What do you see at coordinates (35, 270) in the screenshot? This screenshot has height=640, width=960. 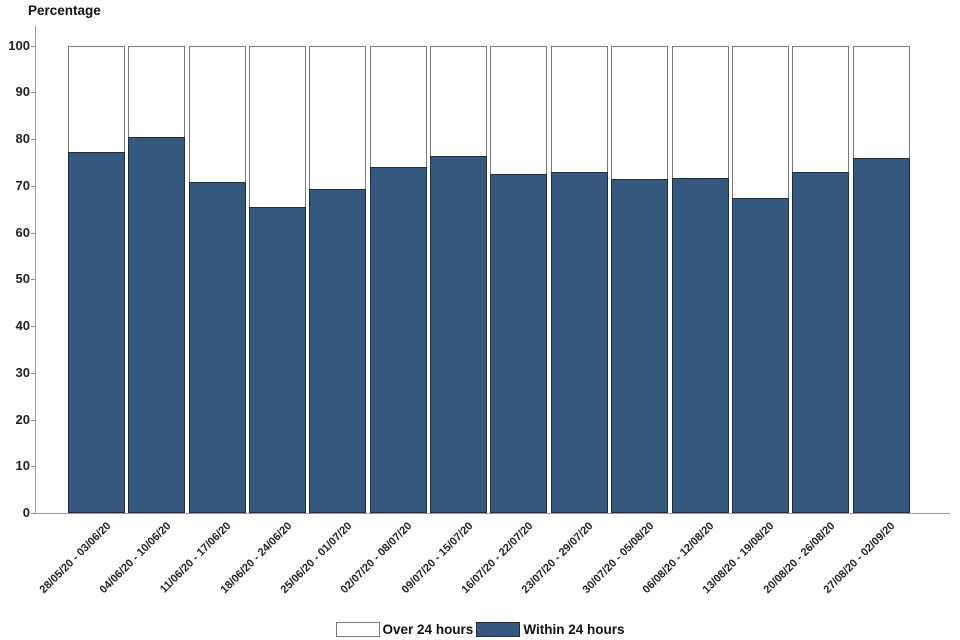 I see `y-axis-line` at bounding box center [35, 270].